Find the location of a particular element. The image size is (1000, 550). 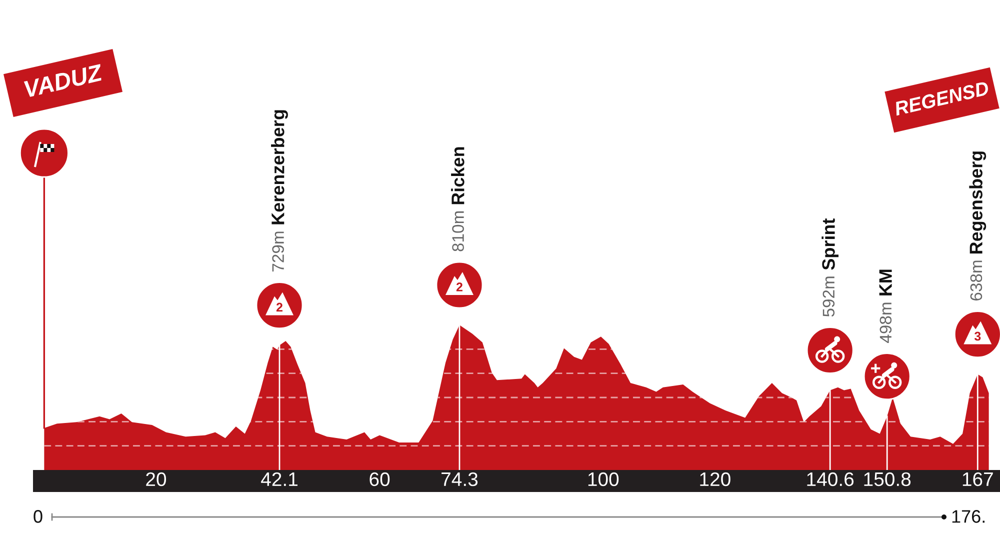

text: 0 is located at coordinates (38, 516).